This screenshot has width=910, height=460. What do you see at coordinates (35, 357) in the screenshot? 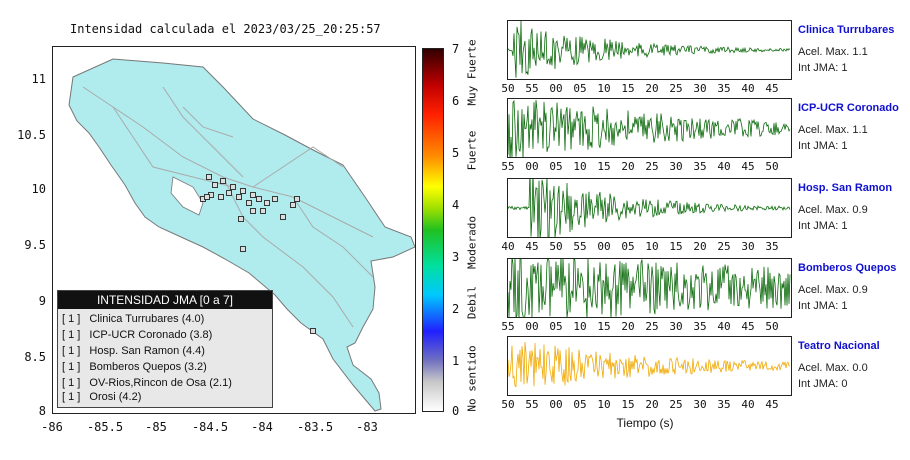
I see `y-tick: 8.5` at bounding box center [35, 357].